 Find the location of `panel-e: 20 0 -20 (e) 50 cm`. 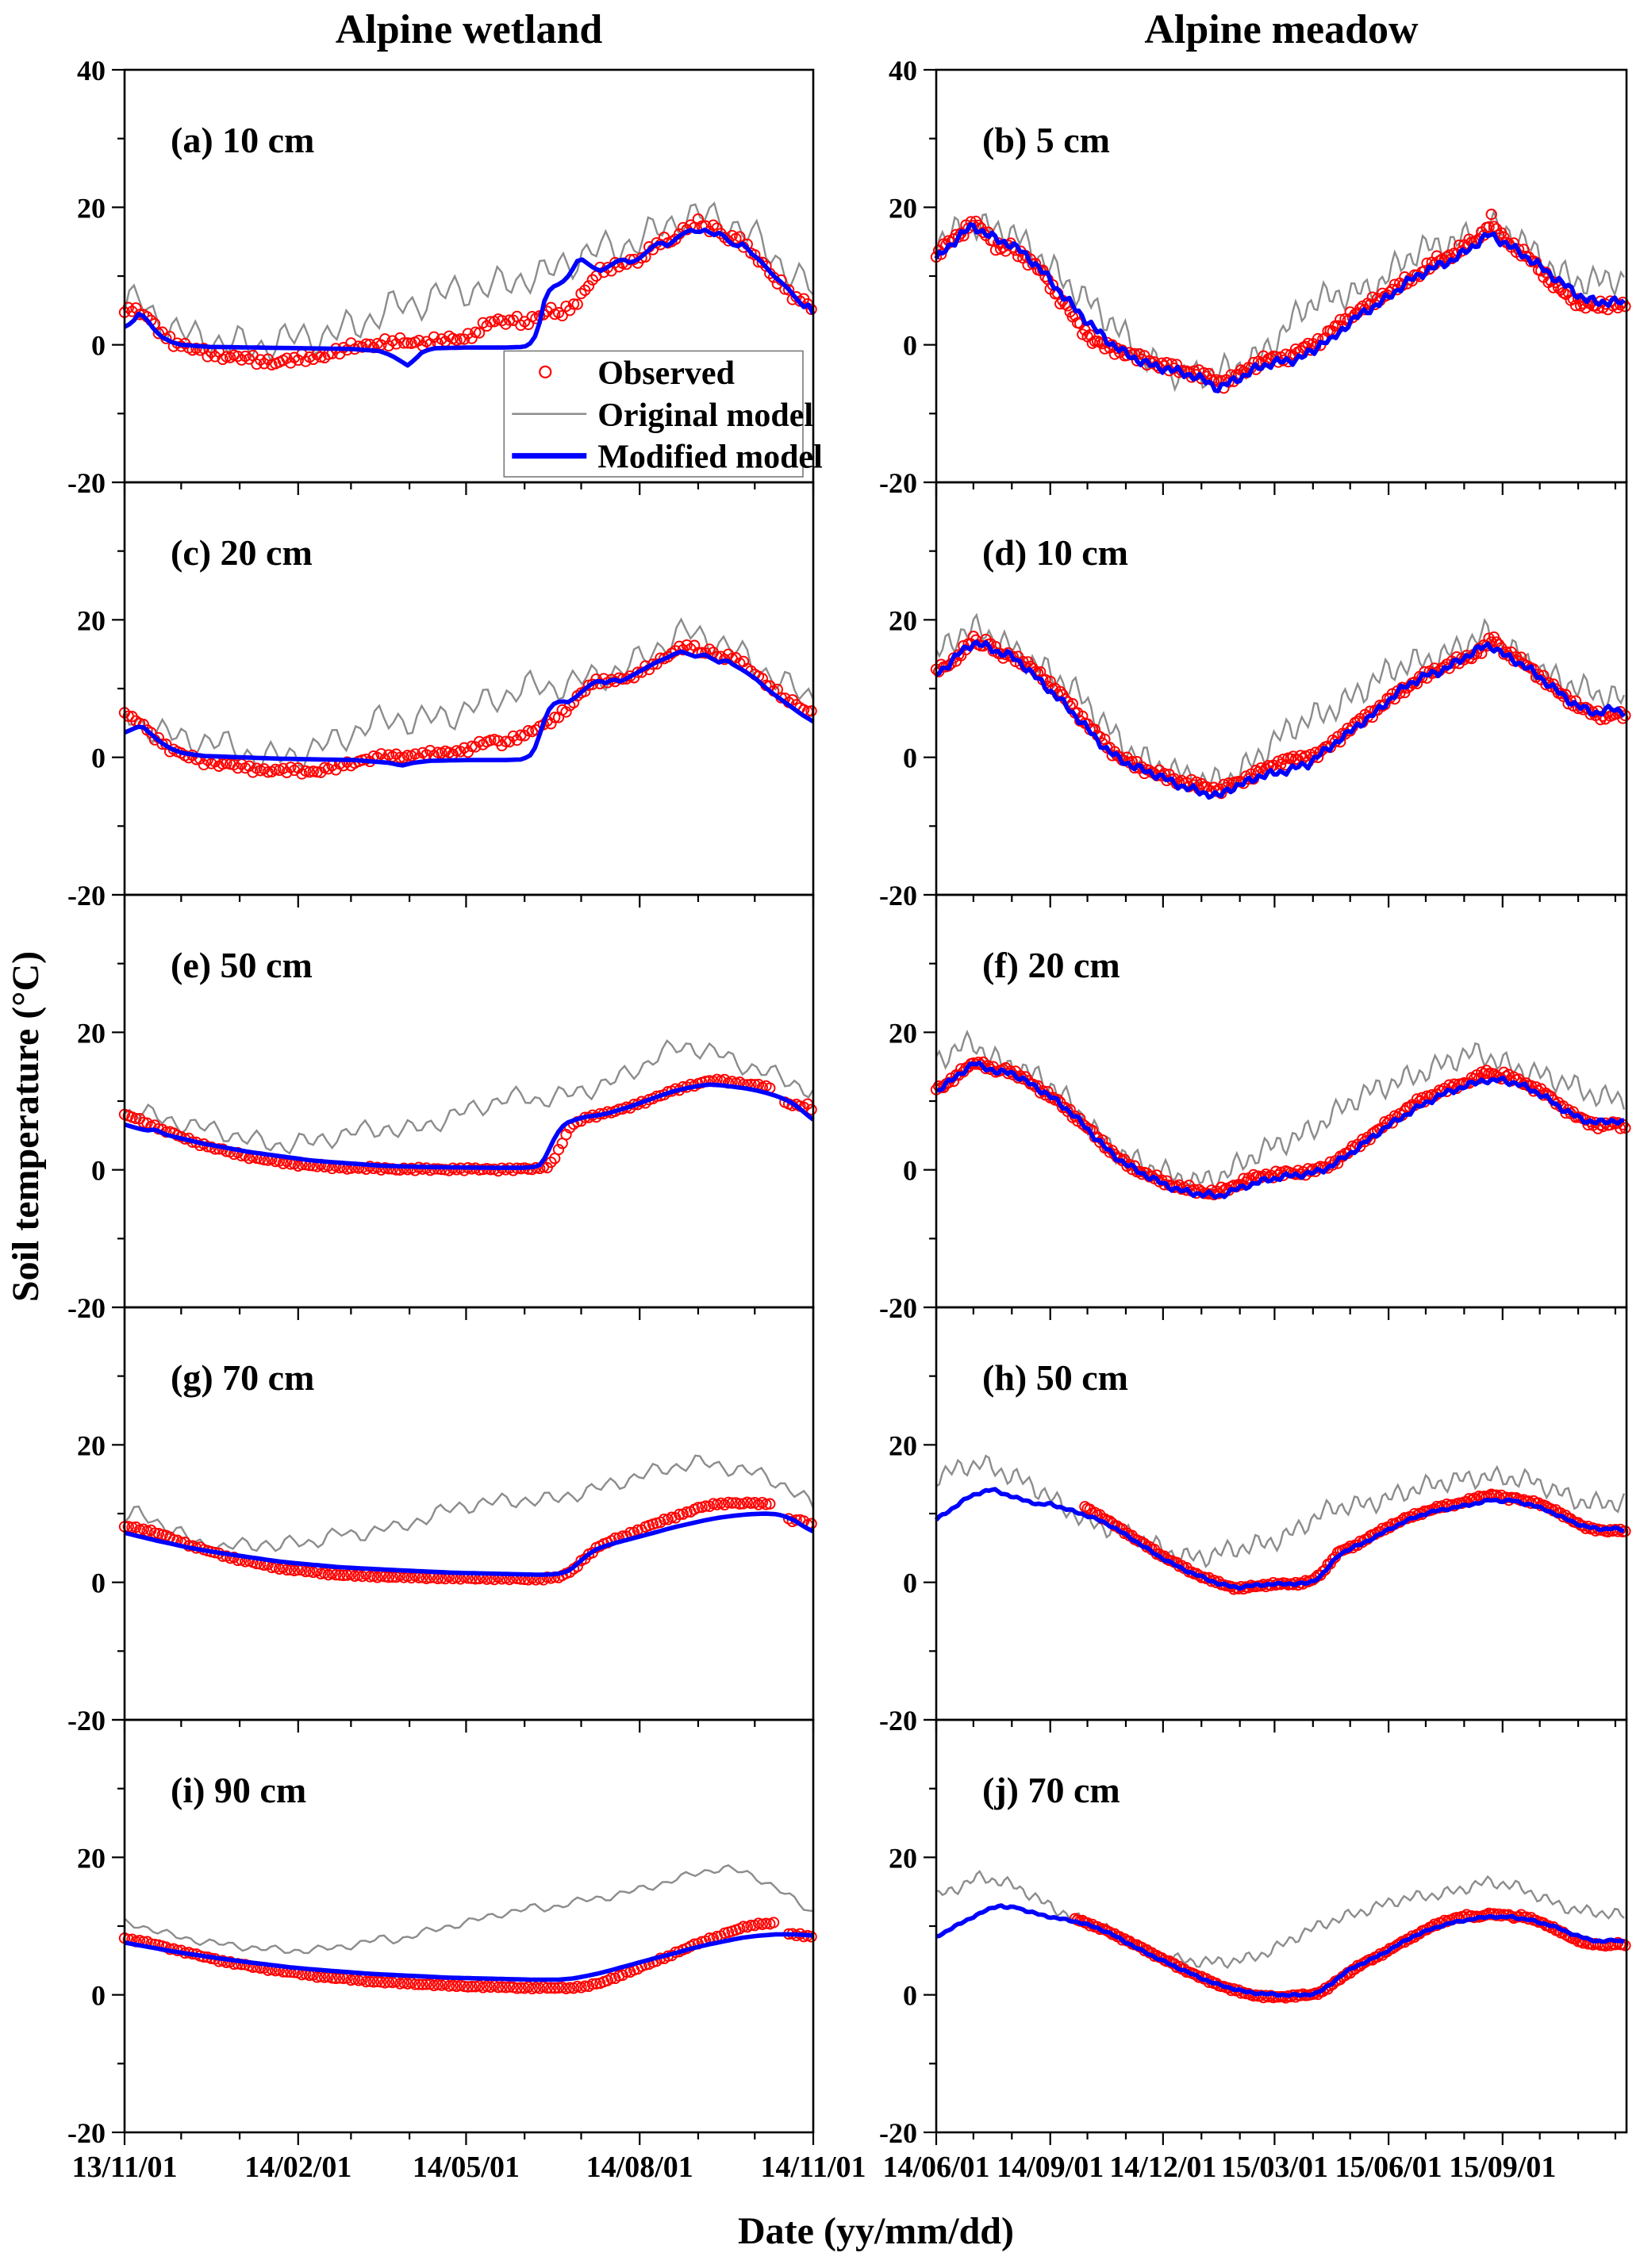

panel-e: 20 0 -20 (e) 50 cm is located at coordinates (442, 1109).